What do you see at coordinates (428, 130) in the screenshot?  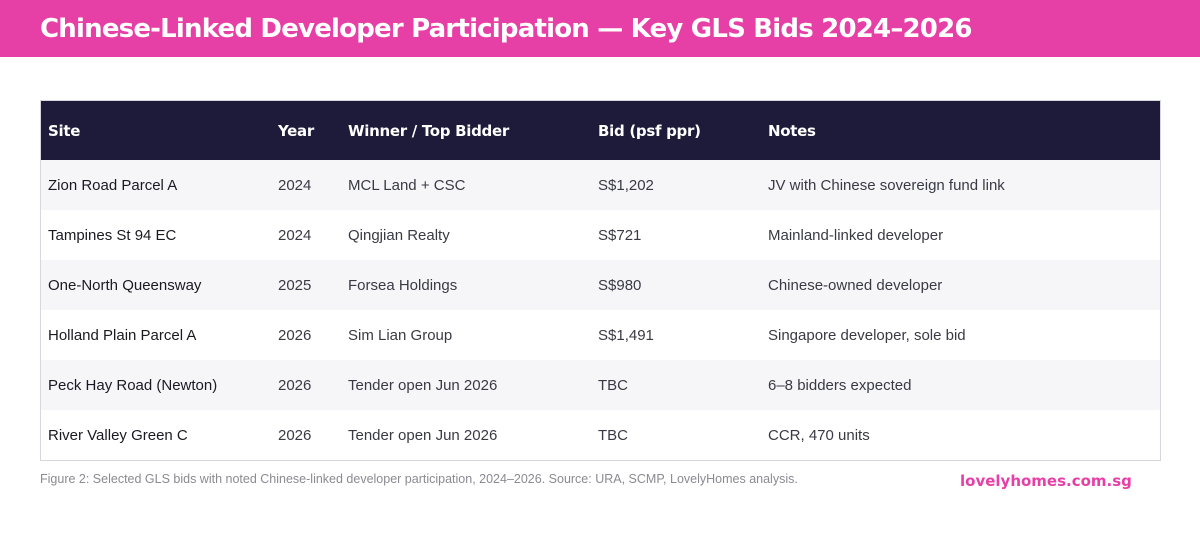 I see `column-header-winner: Winner / Top Bidder` at bounding box center [428, 130].